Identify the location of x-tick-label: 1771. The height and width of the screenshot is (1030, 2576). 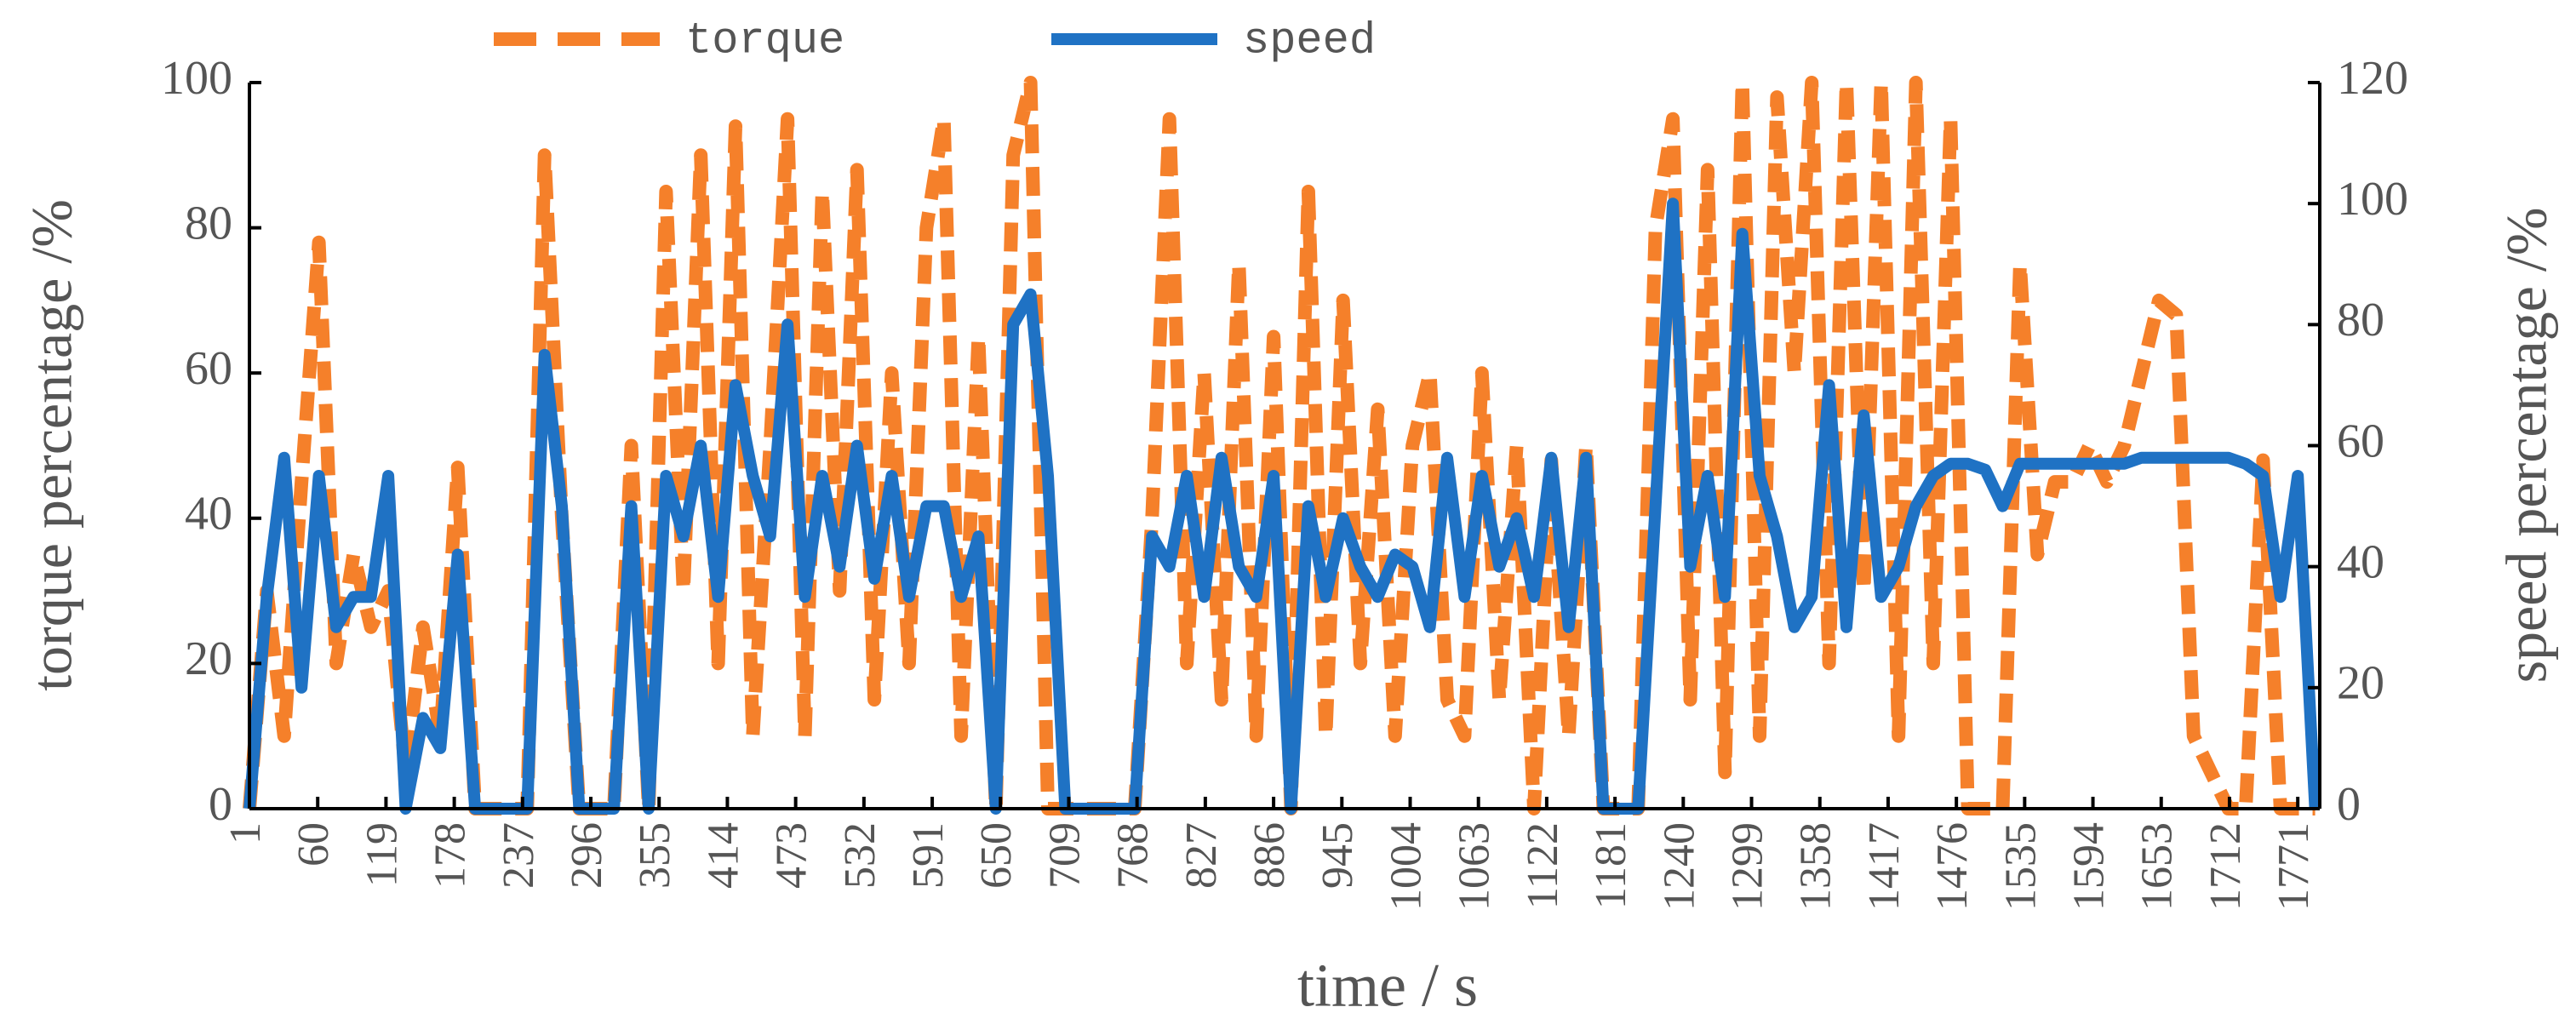
(2294, 866).